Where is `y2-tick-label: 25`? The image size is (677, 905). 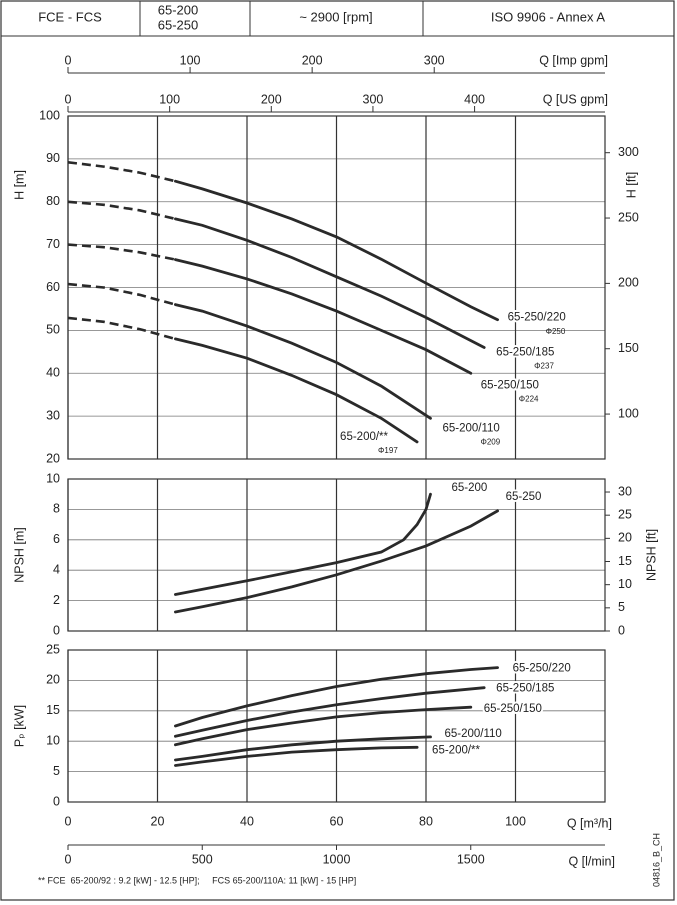
y2-tick-label: 25 is located at coordinates (625, 514).